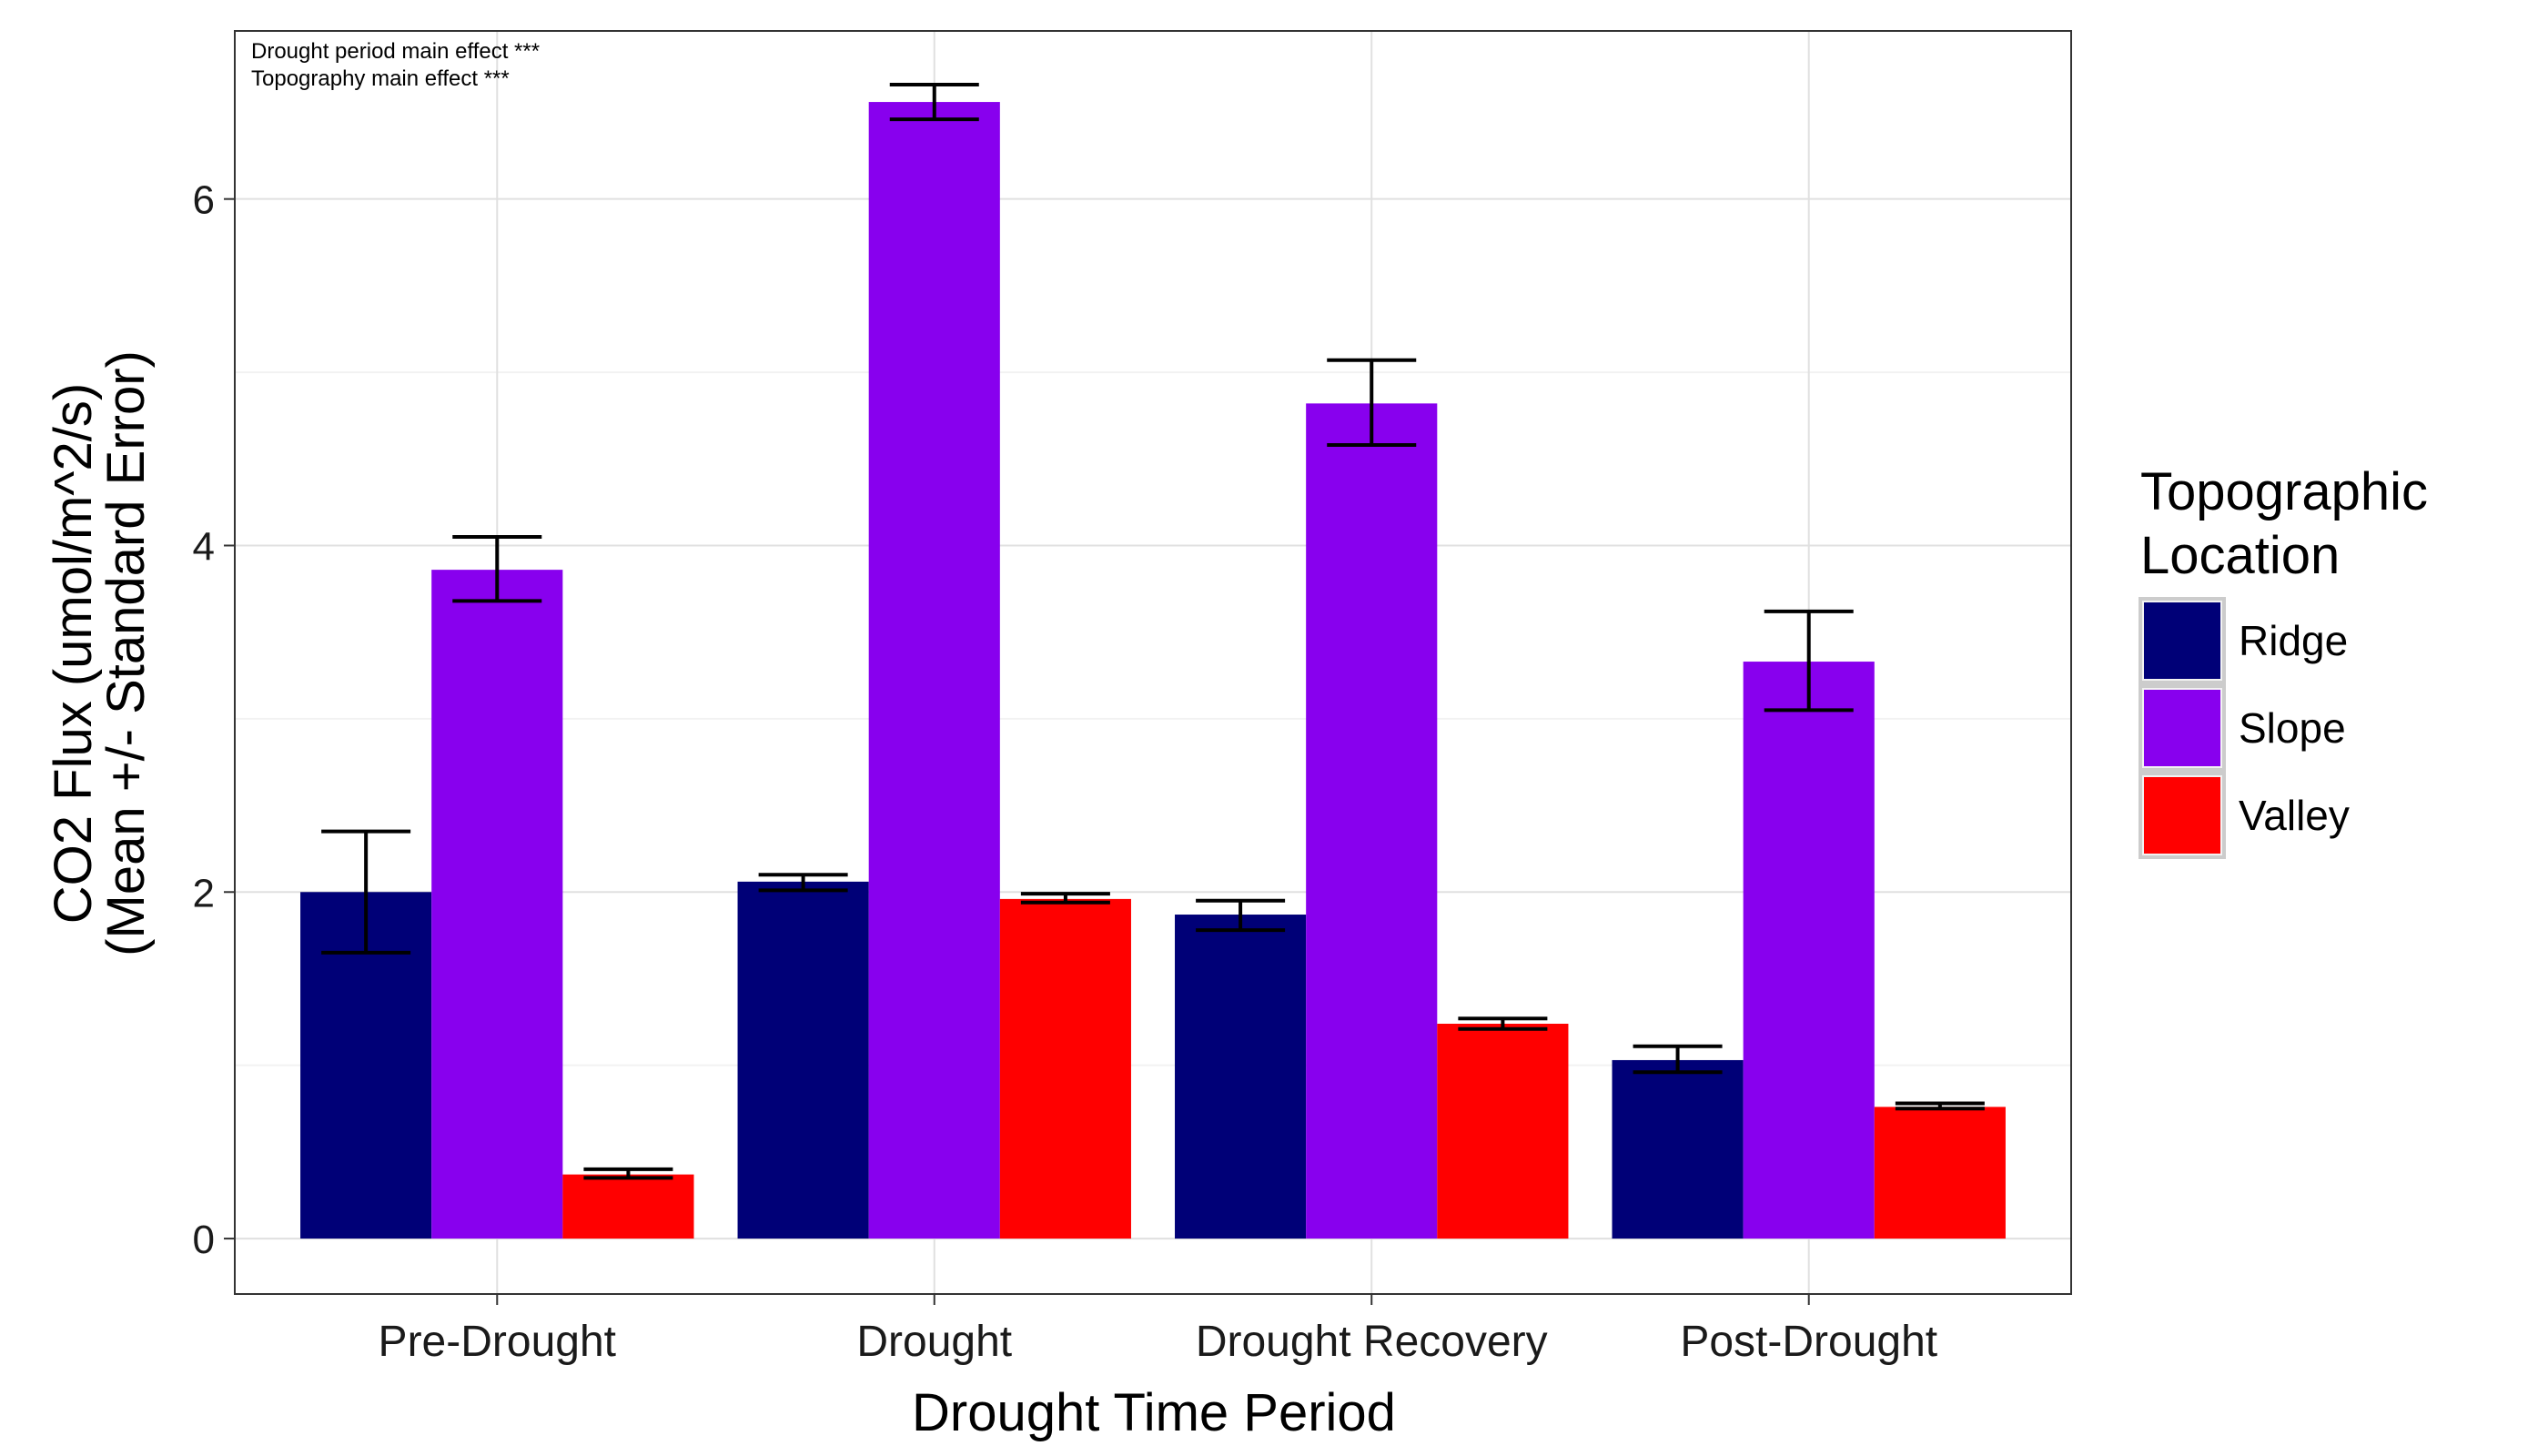 This screenshot has width=2548, height=1456. I want to click on error-bar-ridge-drought-recovery, so click(1241, 916).